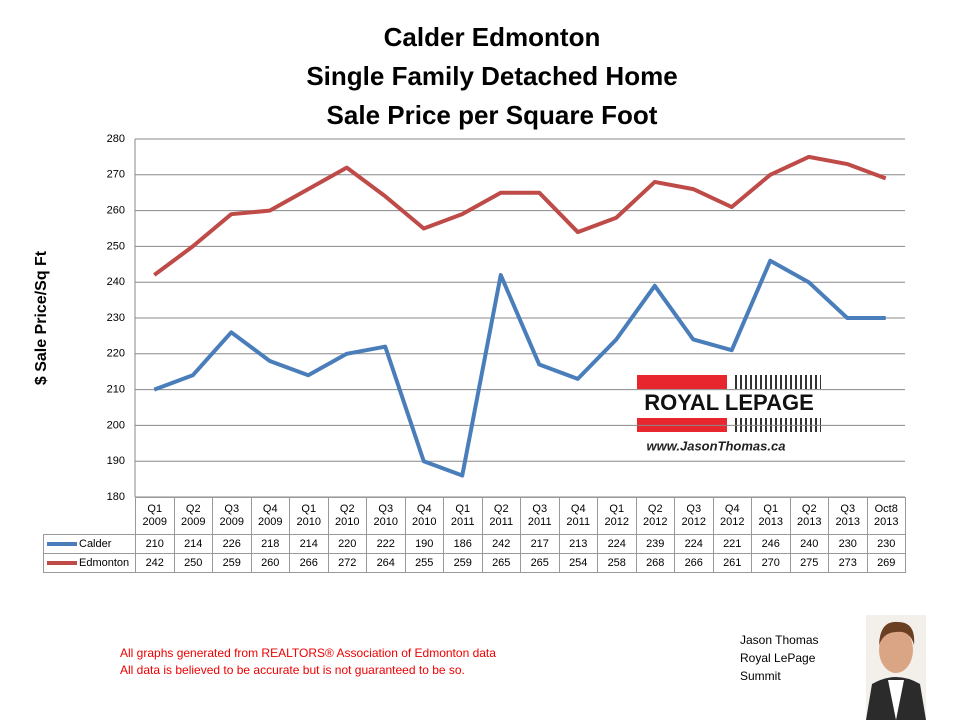 Image resolution: width=960 pixels, height=720 pixels. Describe the element at coordinates (520, 215) in the screenshot. I see `series-line` at that location.